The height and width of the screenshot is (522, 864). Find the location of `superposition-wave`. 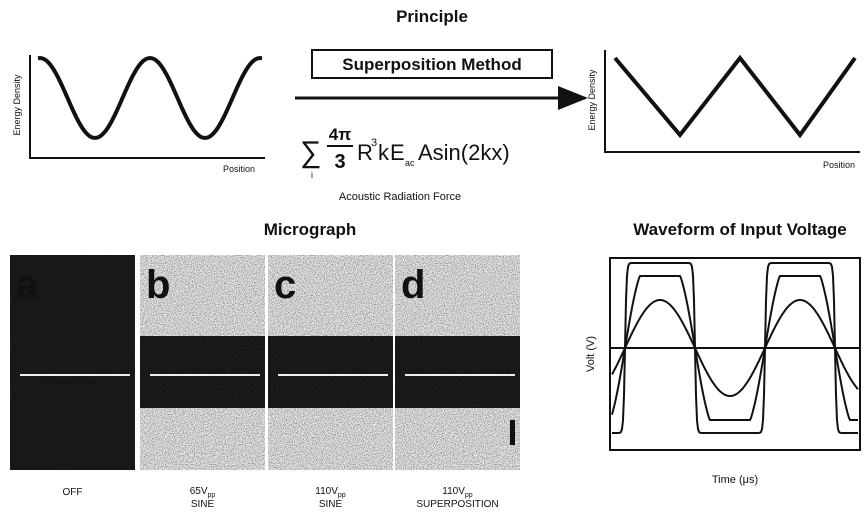

superposition-wave is located at coordinates (734, 348).